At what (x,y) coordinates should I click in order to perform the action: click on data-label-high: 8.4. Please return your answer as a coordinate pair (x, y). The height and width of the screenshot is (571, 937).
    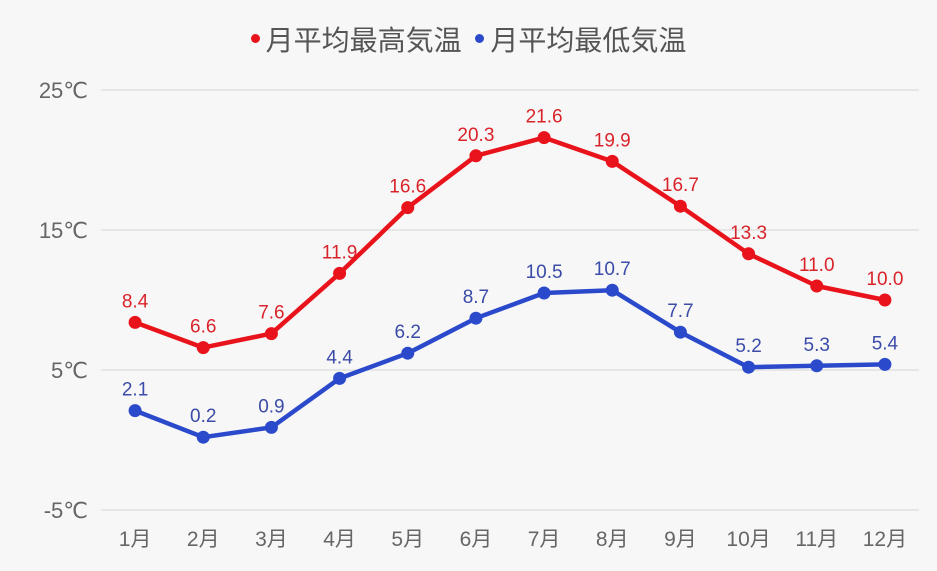
    Looking at the image, I should click on (135, 301).